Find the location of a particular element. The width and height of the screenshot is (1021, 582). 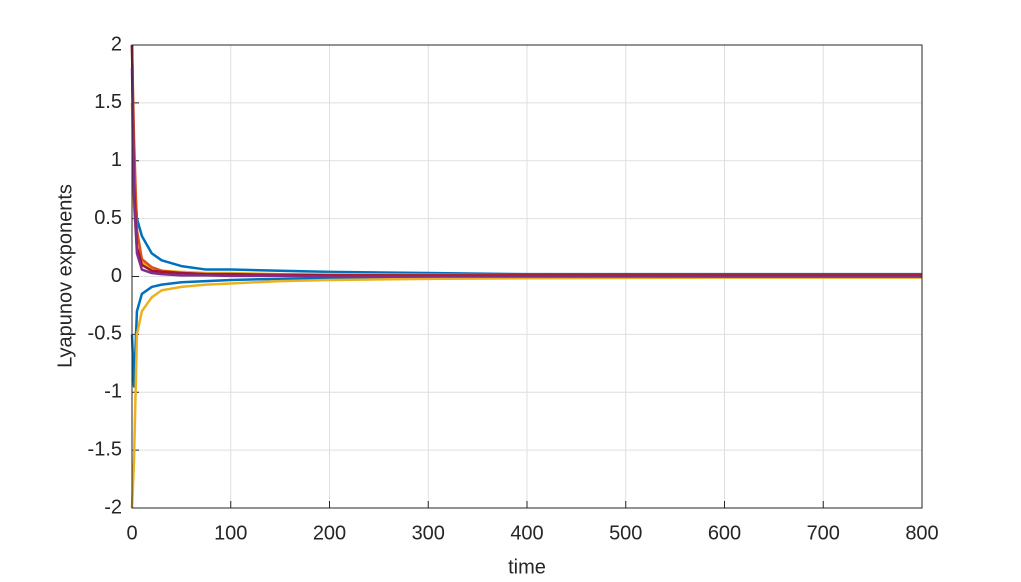

x-axis-label: time is located at coordinates (527, 567).